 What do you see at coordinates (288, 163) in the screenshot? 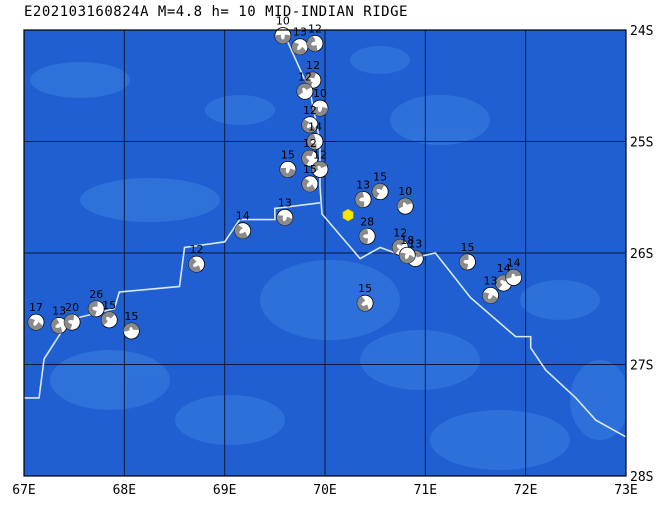
I see `beachball-10: 15` at bounding box center [288, 163].